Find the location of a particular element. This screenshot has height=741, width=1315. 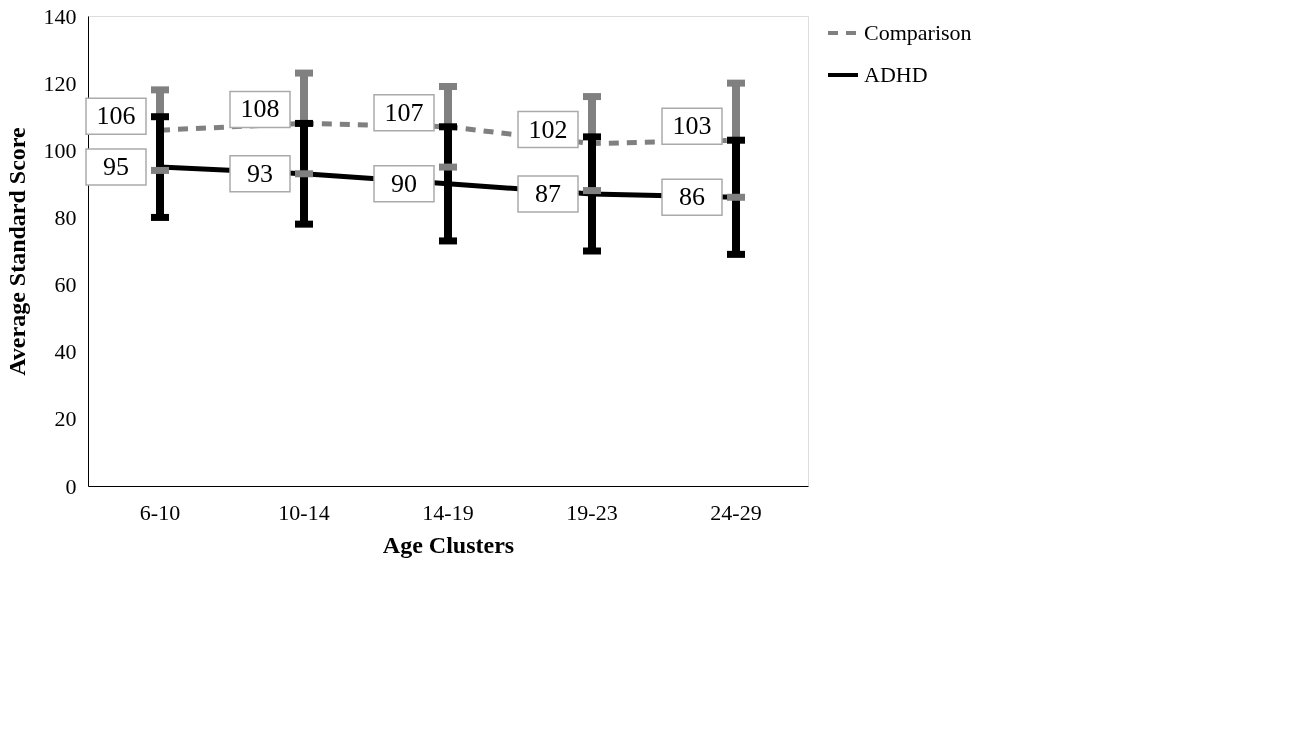

y-tick-label: 60 is located at coordinates (65, 285).